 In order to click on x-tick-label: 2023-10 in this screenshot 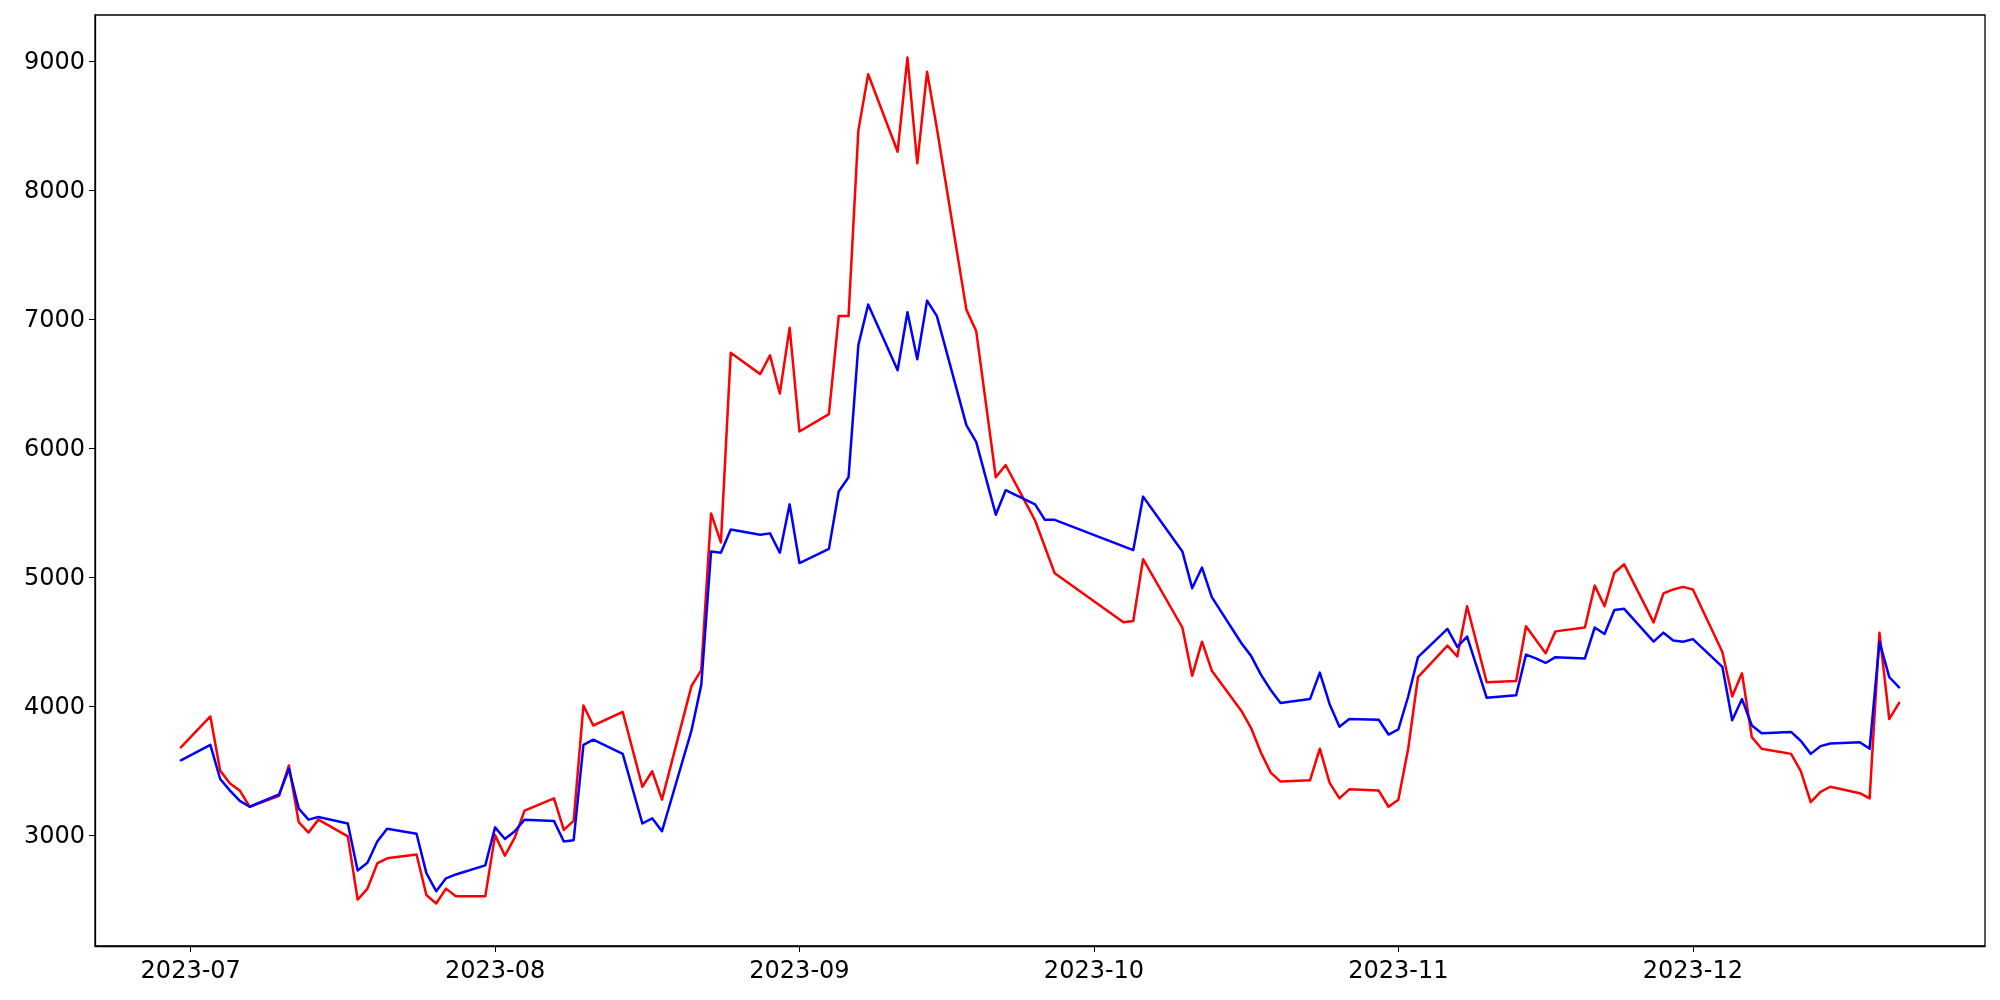, I will do `click(1094, 970)`.